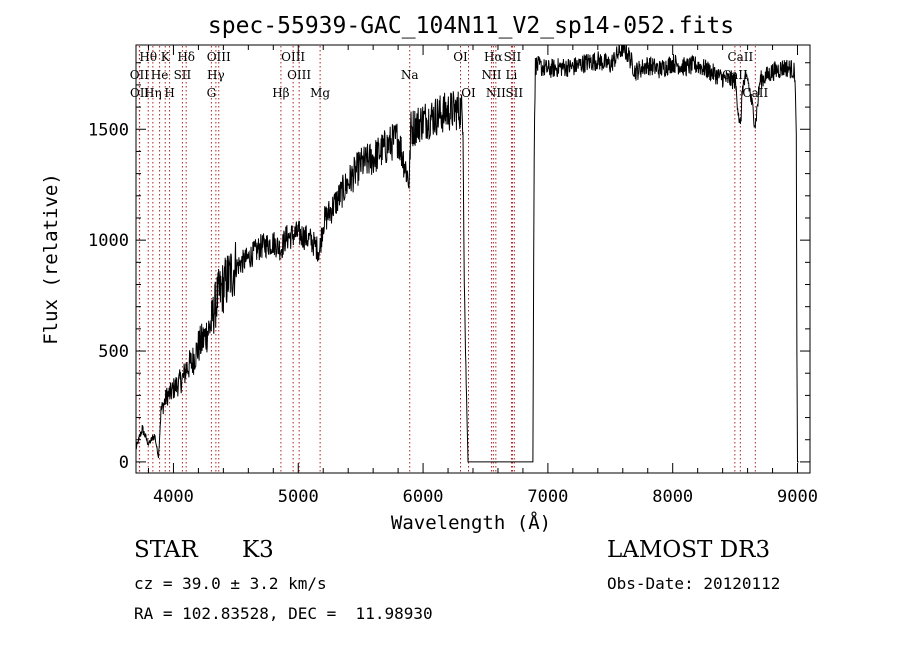  What do you see at coordinates (283, 613) in the screenshot?
I see `coordinates-text: RA = 102.83528, DEC = 11.98930` at bounding box center [283, 613].